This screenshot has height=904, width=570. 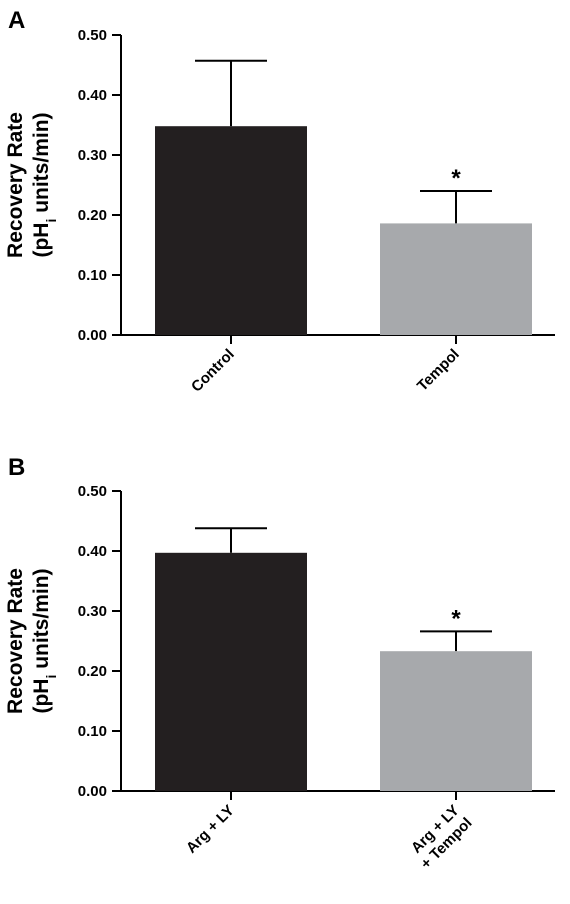 I want to click on category-label-line: Control, so click(x=213, y=371).